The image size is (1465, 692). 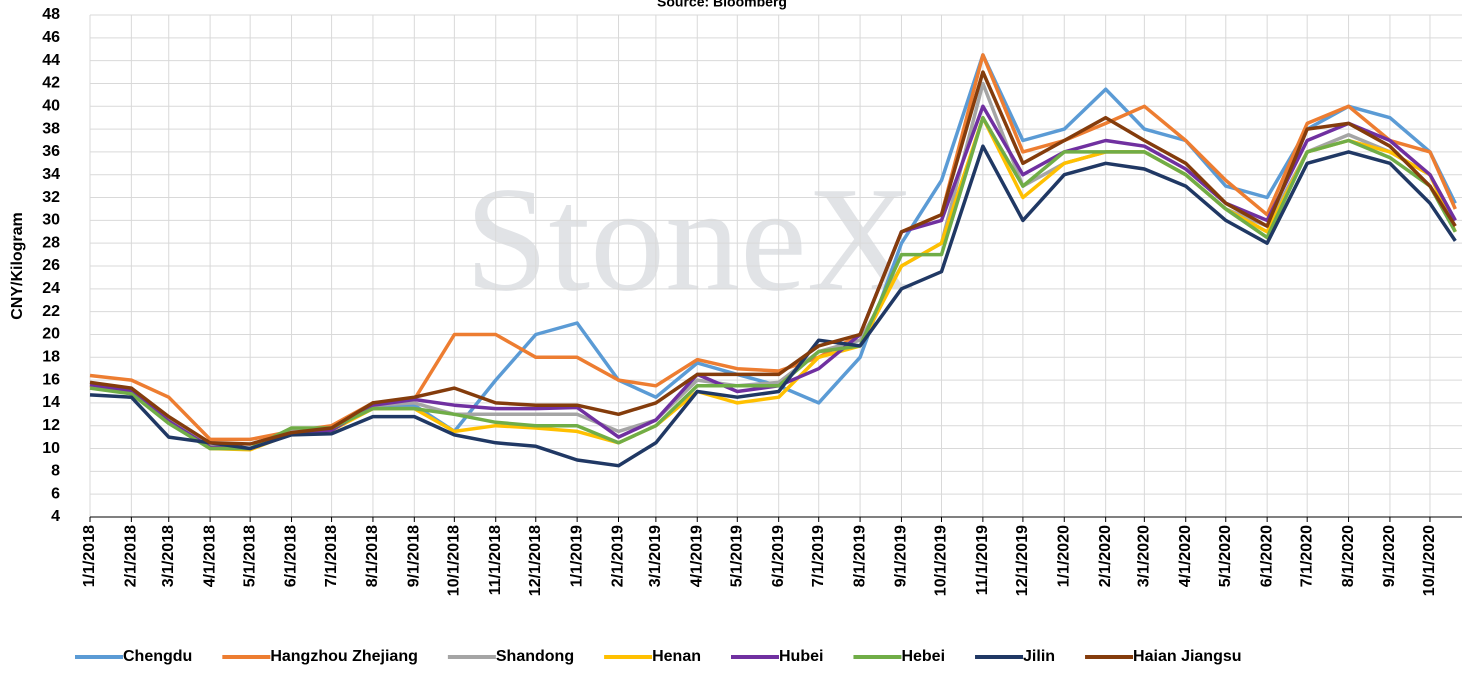 What do you see at coordinates (414, 556) in the screenshot?
I see `x-tick-label: 9/1/2018` at bounding box center [414, 556].